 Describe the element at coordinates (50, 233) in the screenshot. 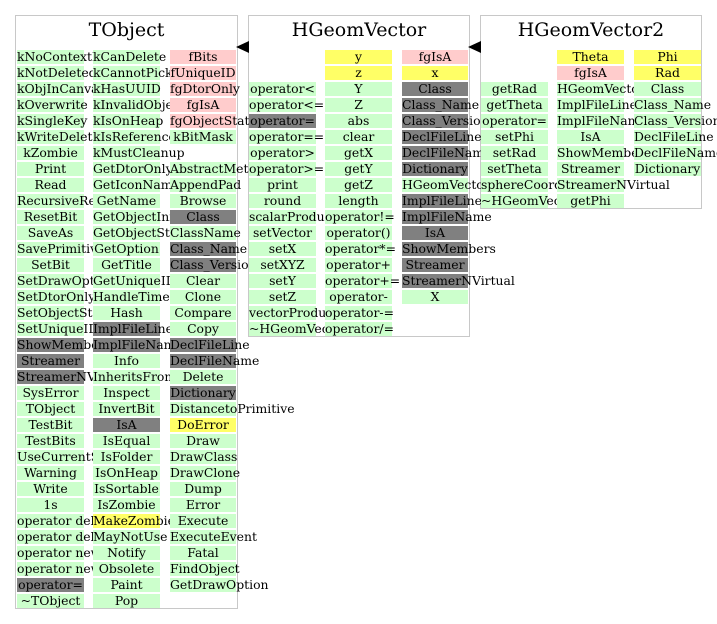

I see `member-cell: SaveAs` at that location.